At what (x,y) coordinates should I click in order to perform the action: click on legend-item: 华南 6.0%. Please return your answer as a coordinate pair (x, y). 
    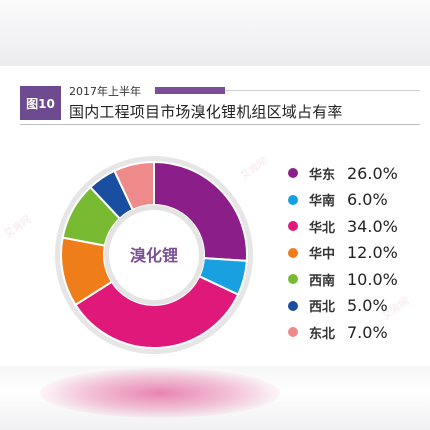
    Looking at the image, I should click on (353, 200).